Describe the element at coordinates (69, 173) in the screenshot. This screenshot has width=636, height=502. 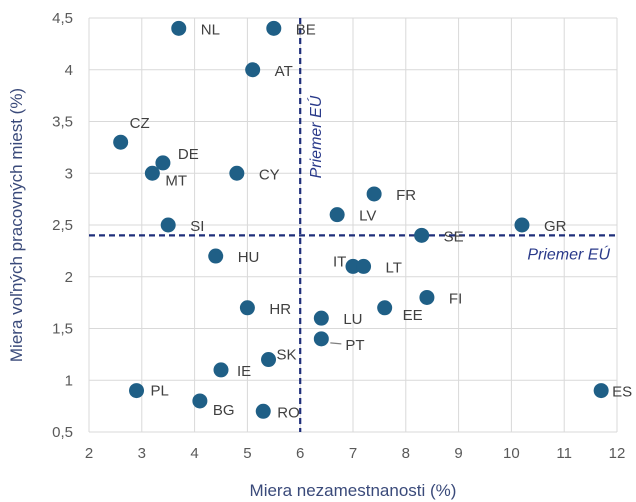
I see `y-tick-label: 3` at that location.